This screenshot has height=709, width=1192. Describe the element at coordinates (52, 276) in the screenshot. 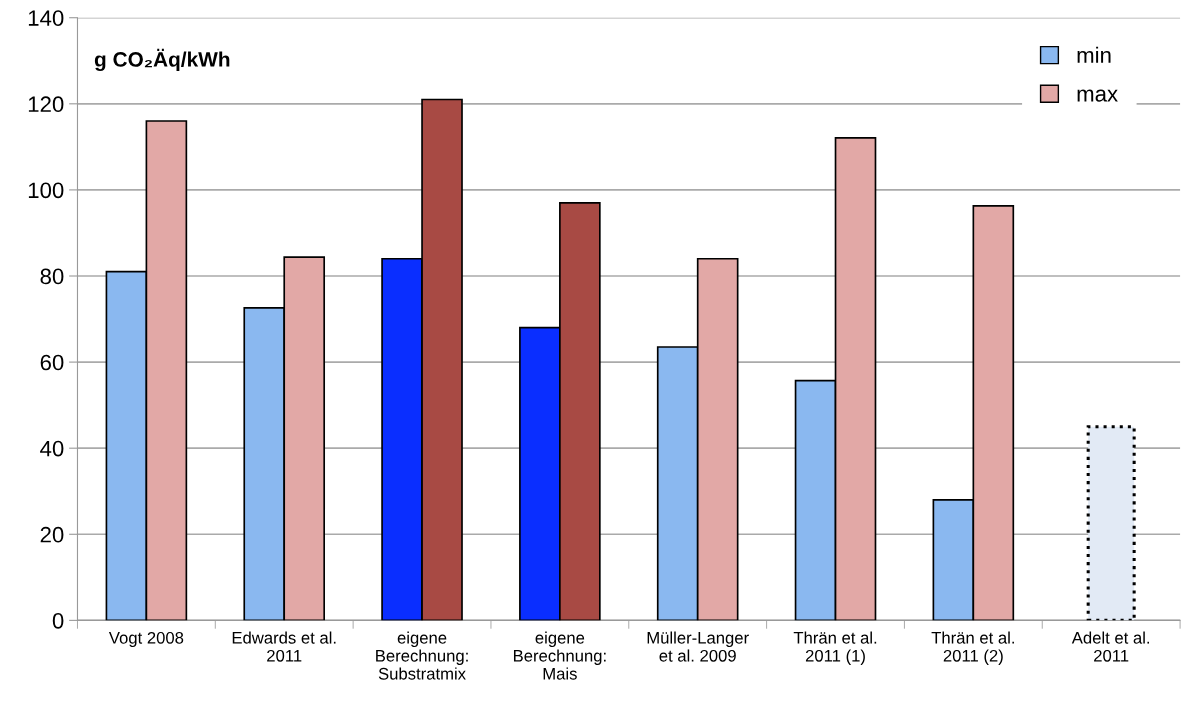

I see `y-tick-label: 80` at that location.